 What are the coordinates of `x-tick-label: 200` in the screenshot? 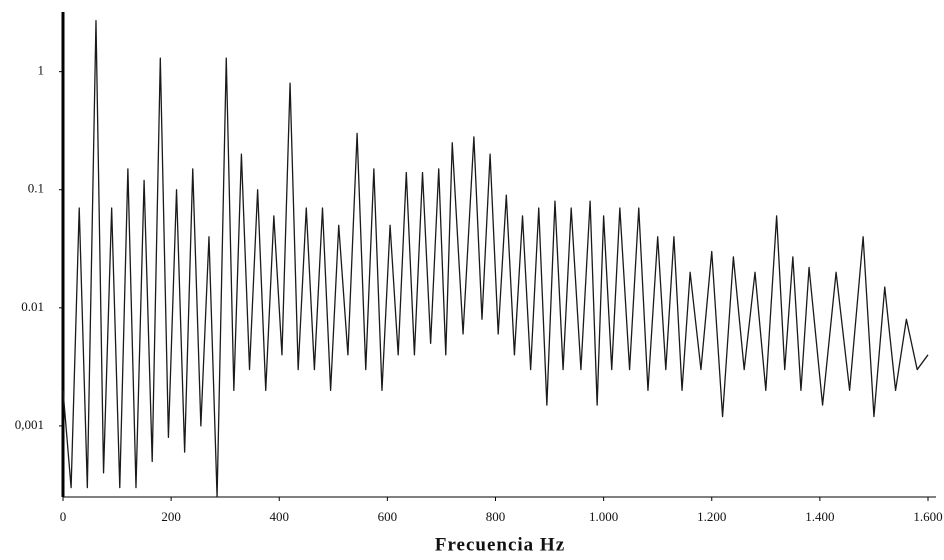 It's located at (171, 516).